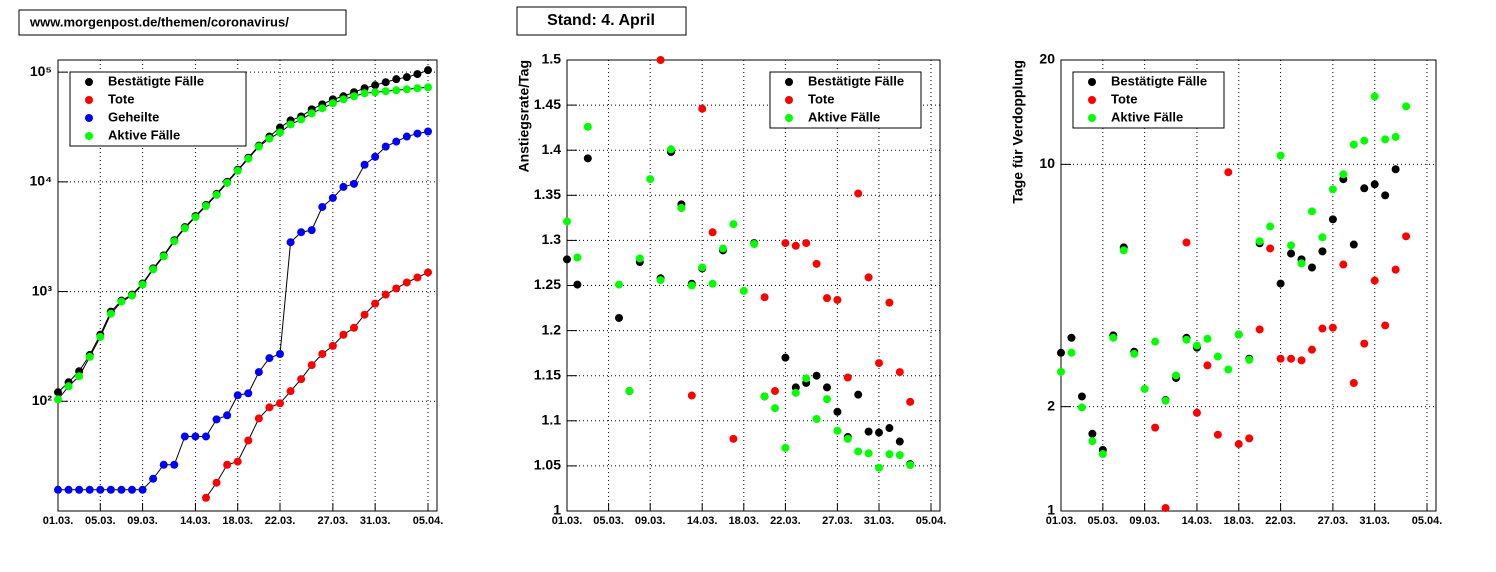  What do you see at coordinates (1051, 510) in the screenshot?
I see `y-tick-label: 1` at bounding box center [1051, 510].